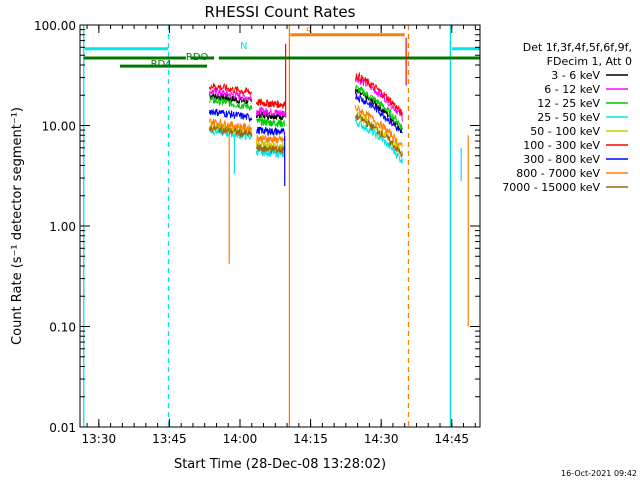  Describe the element at coordinates (589, 61) in the screenshot. I see `legend-header-1: FDecim 1, Att 0` at that location.